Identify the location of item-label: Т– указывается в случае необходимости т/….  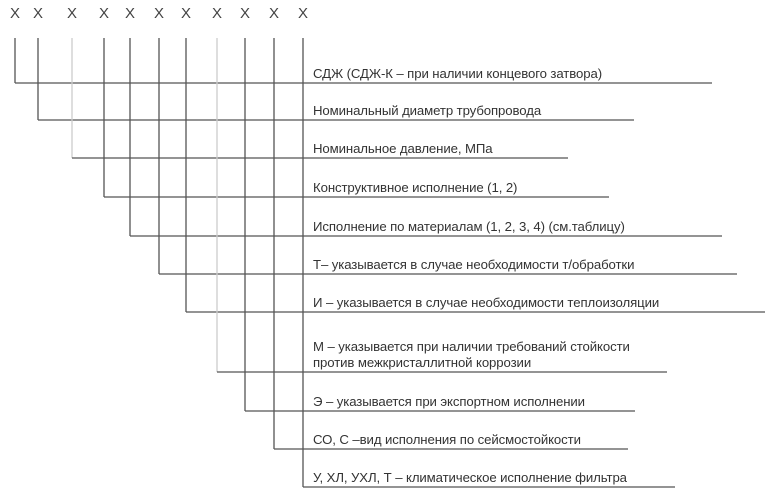
(474, 264).